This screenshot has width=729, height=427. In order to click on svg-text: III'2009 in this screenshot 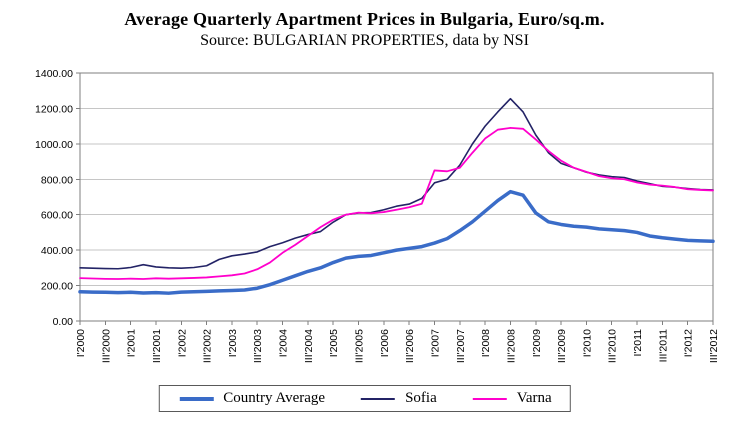, I will do `click(562, 346)`.